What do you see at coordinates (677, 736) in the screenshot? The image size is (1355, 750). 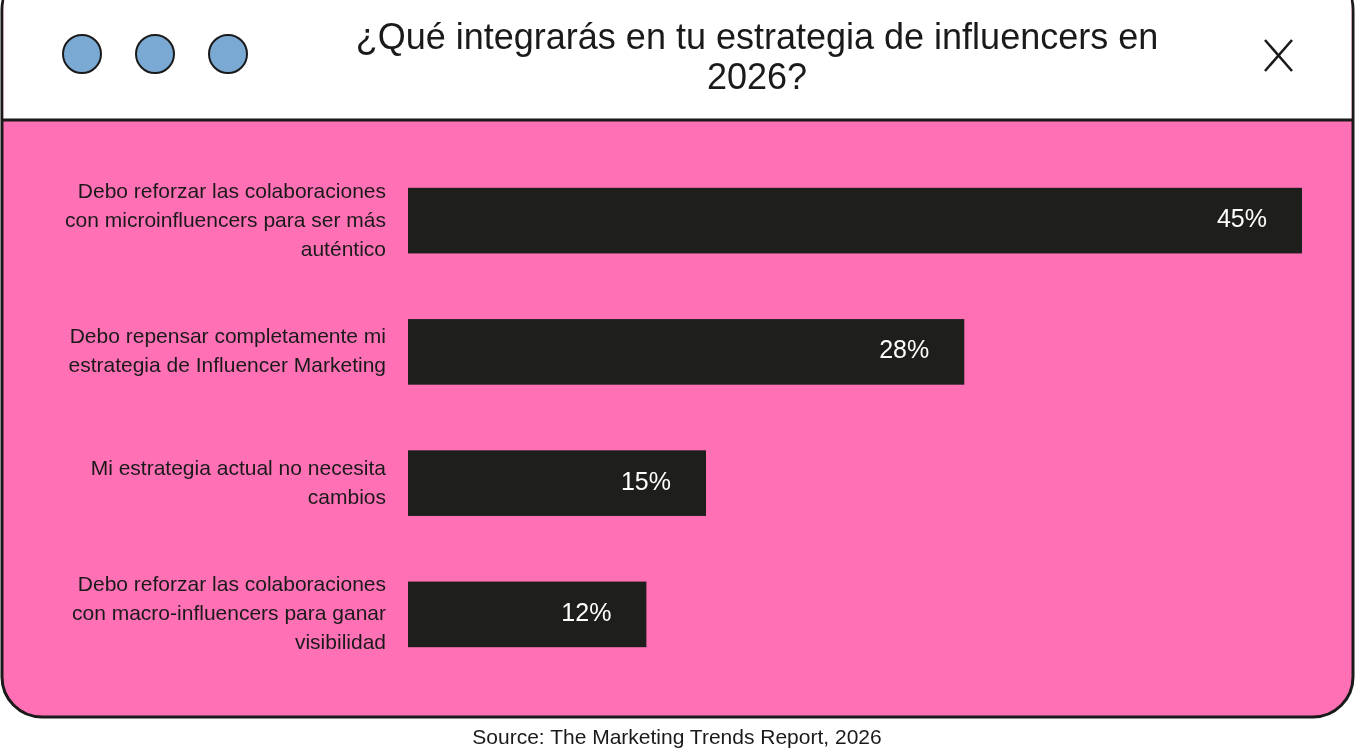 I see `source-note: Source: The Marketing Trends Report, 2026` at bounding box center [677, 736].